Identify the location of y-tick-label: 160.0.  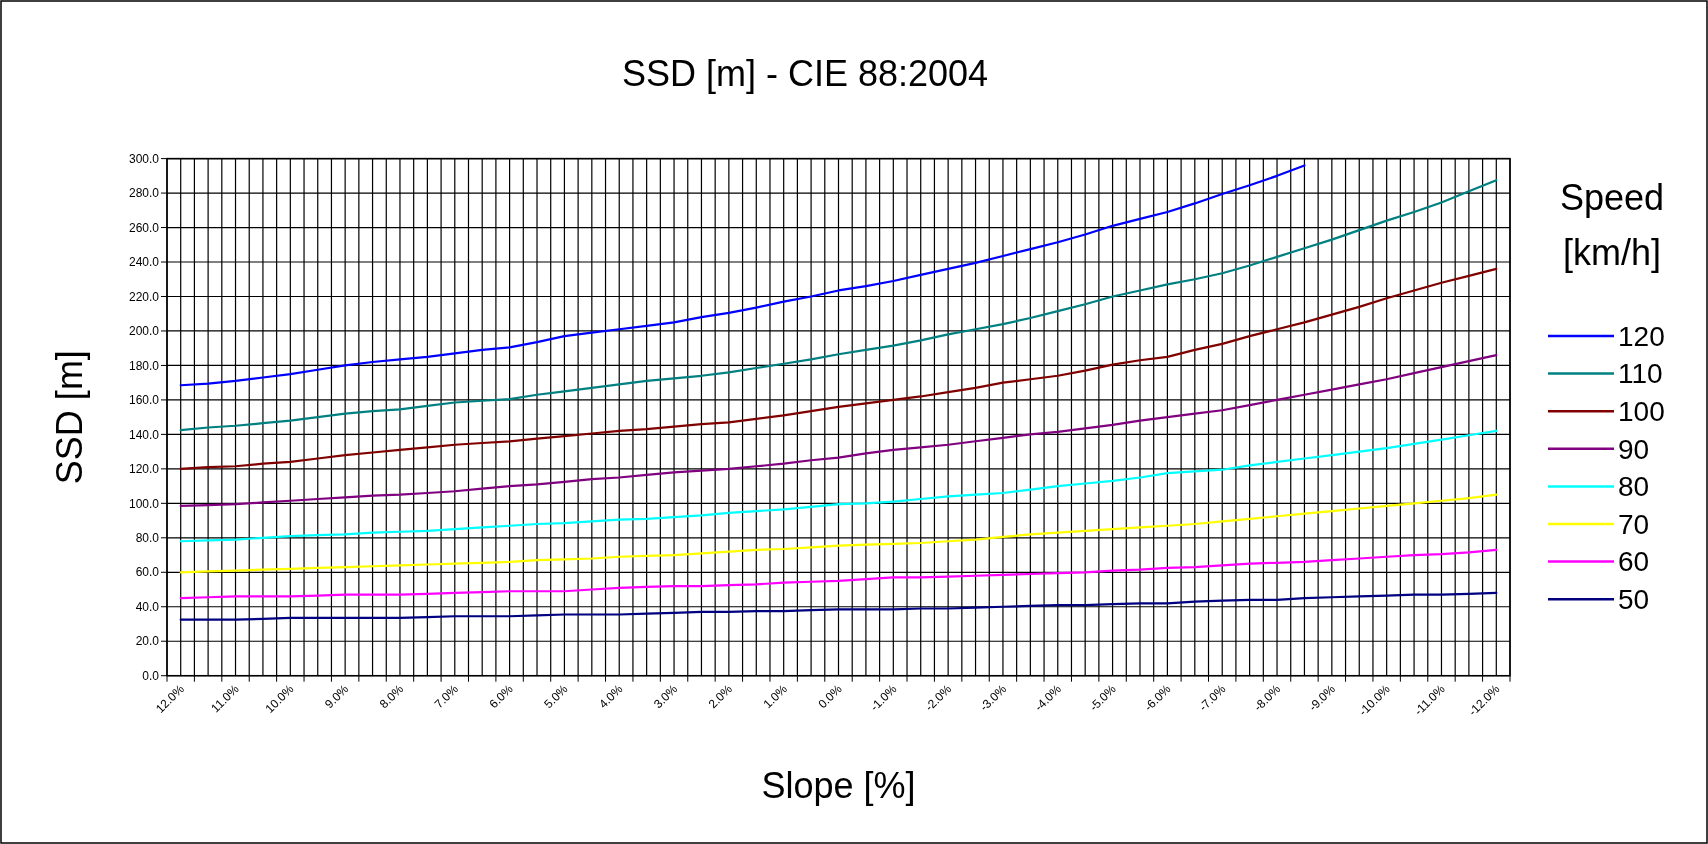
(144, 400).